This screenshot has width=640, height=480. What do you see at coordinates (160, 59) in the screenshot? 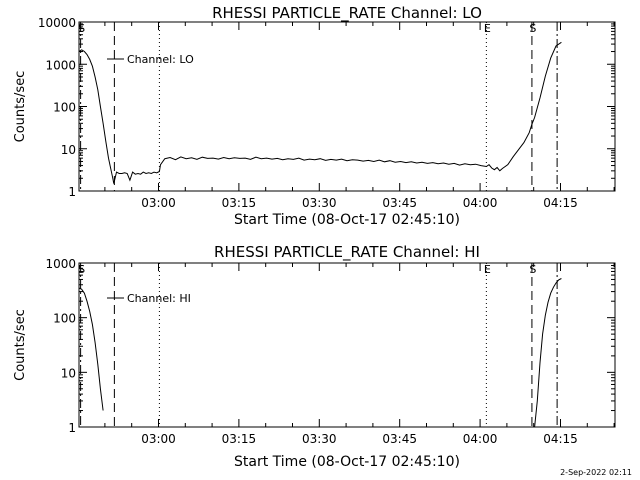
I see `legend-label: Channel: LO` at bounding box center [160, 59].